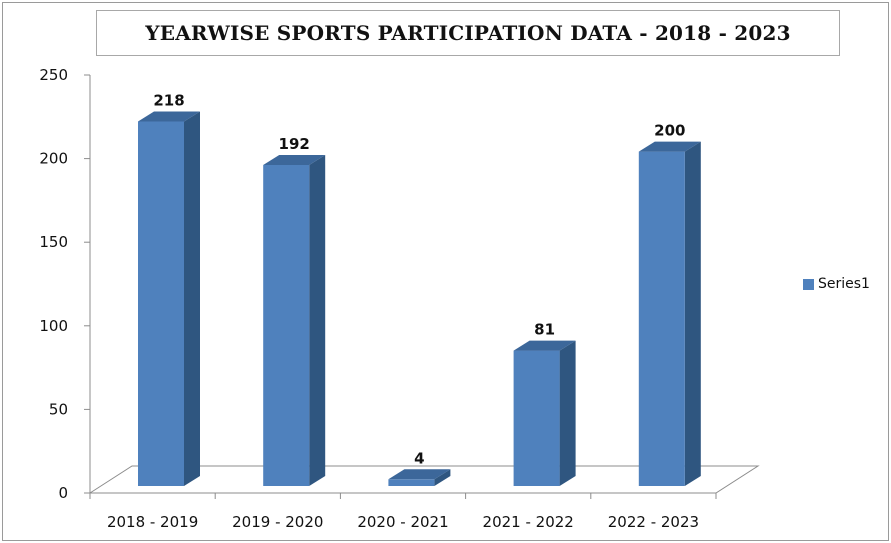  Describe the element at coordinates (277, 522) in the screenshot. I see `x-tick-label: 2019 - 2020` at that location.